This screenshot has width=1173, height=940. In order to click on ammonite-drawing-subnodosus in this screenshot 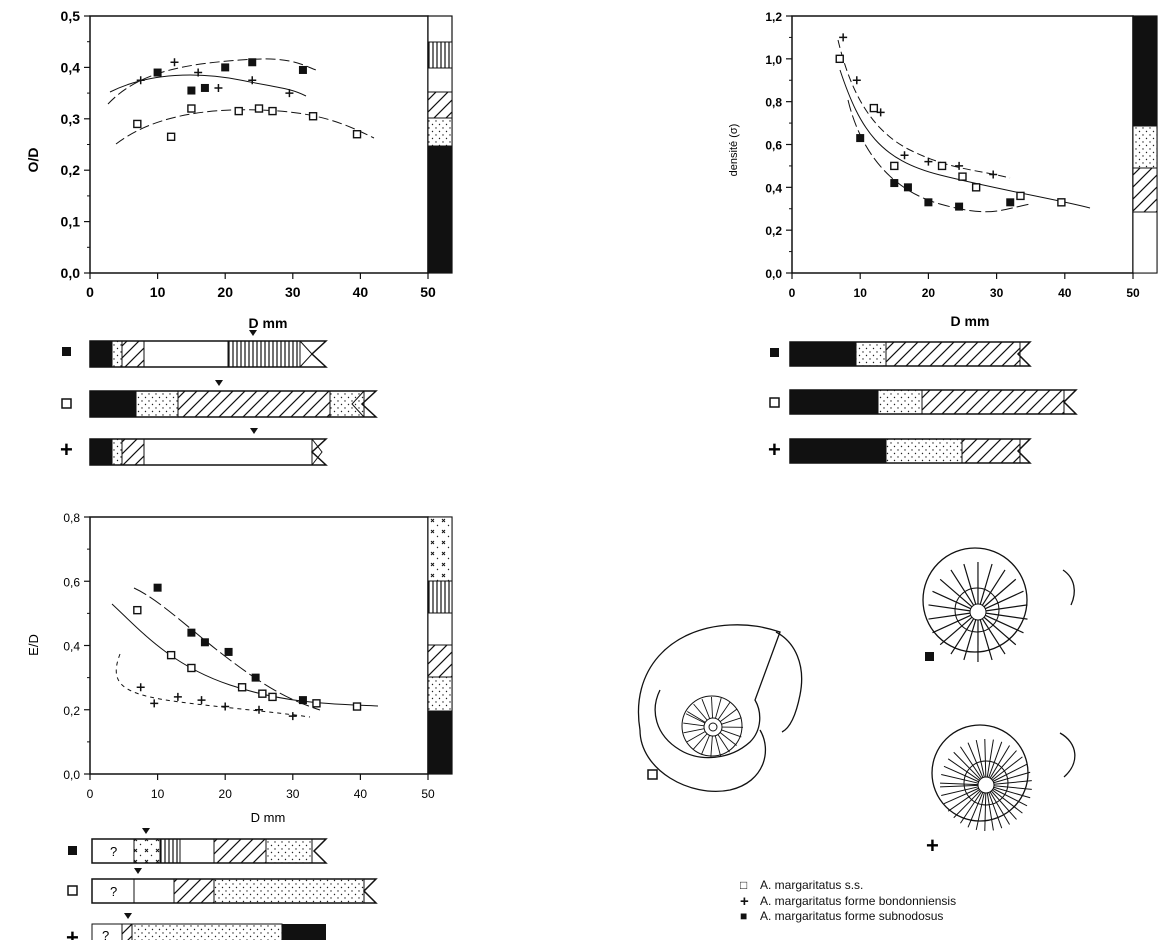, I will do `click(998, 605)`.